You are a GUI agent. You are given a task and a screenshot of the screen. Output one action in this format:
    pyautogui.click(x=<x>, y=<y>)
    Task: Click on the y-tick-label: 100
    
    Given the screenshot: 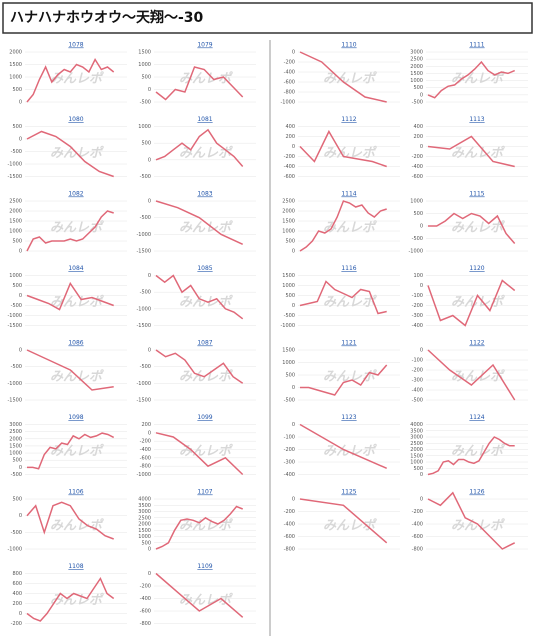 What is the action you would take?
    pyautogui.click(x=418, y=276)
    